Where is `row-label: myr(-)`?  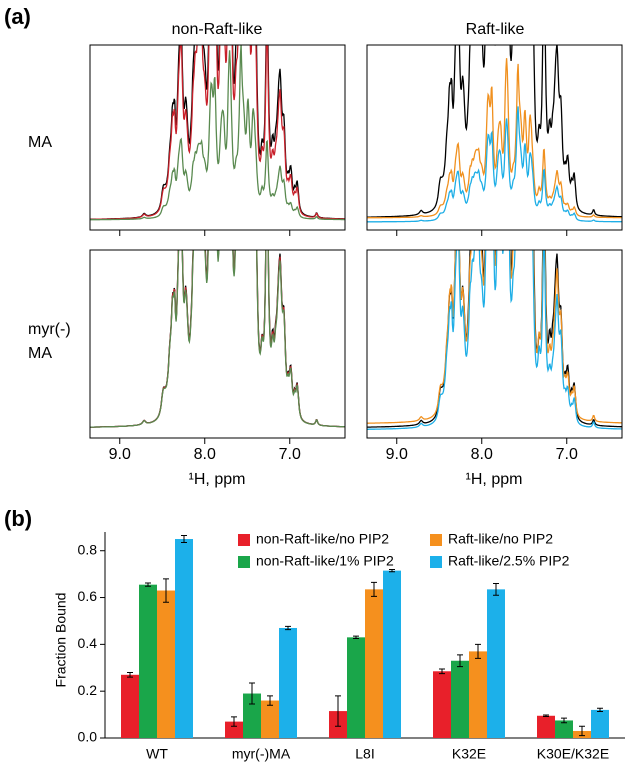 row-label: myr(-) is located at coordinates (49, 329).